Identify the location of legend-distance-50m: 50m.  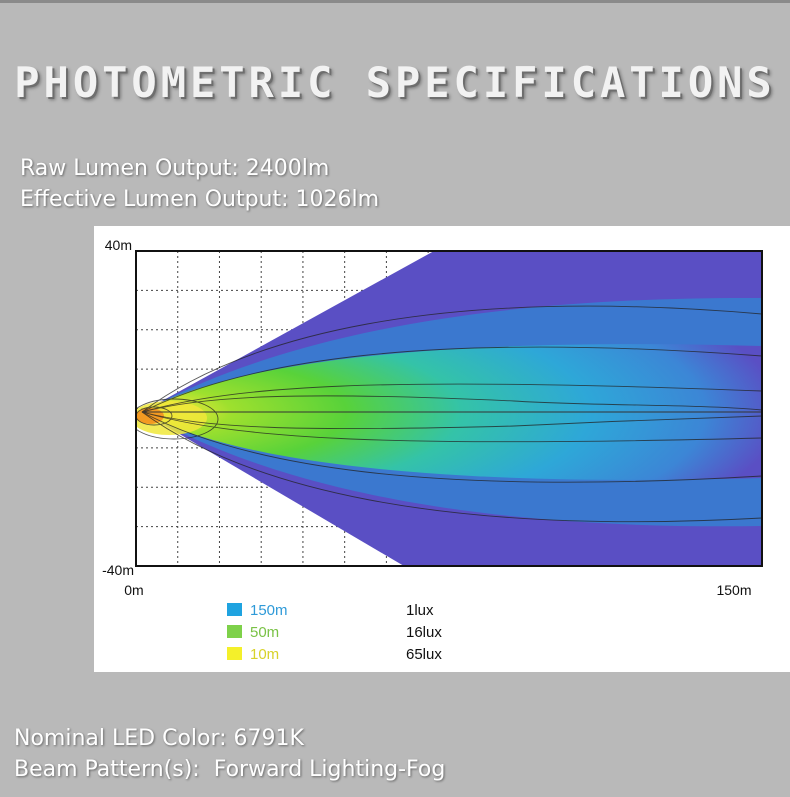
(264, 632).